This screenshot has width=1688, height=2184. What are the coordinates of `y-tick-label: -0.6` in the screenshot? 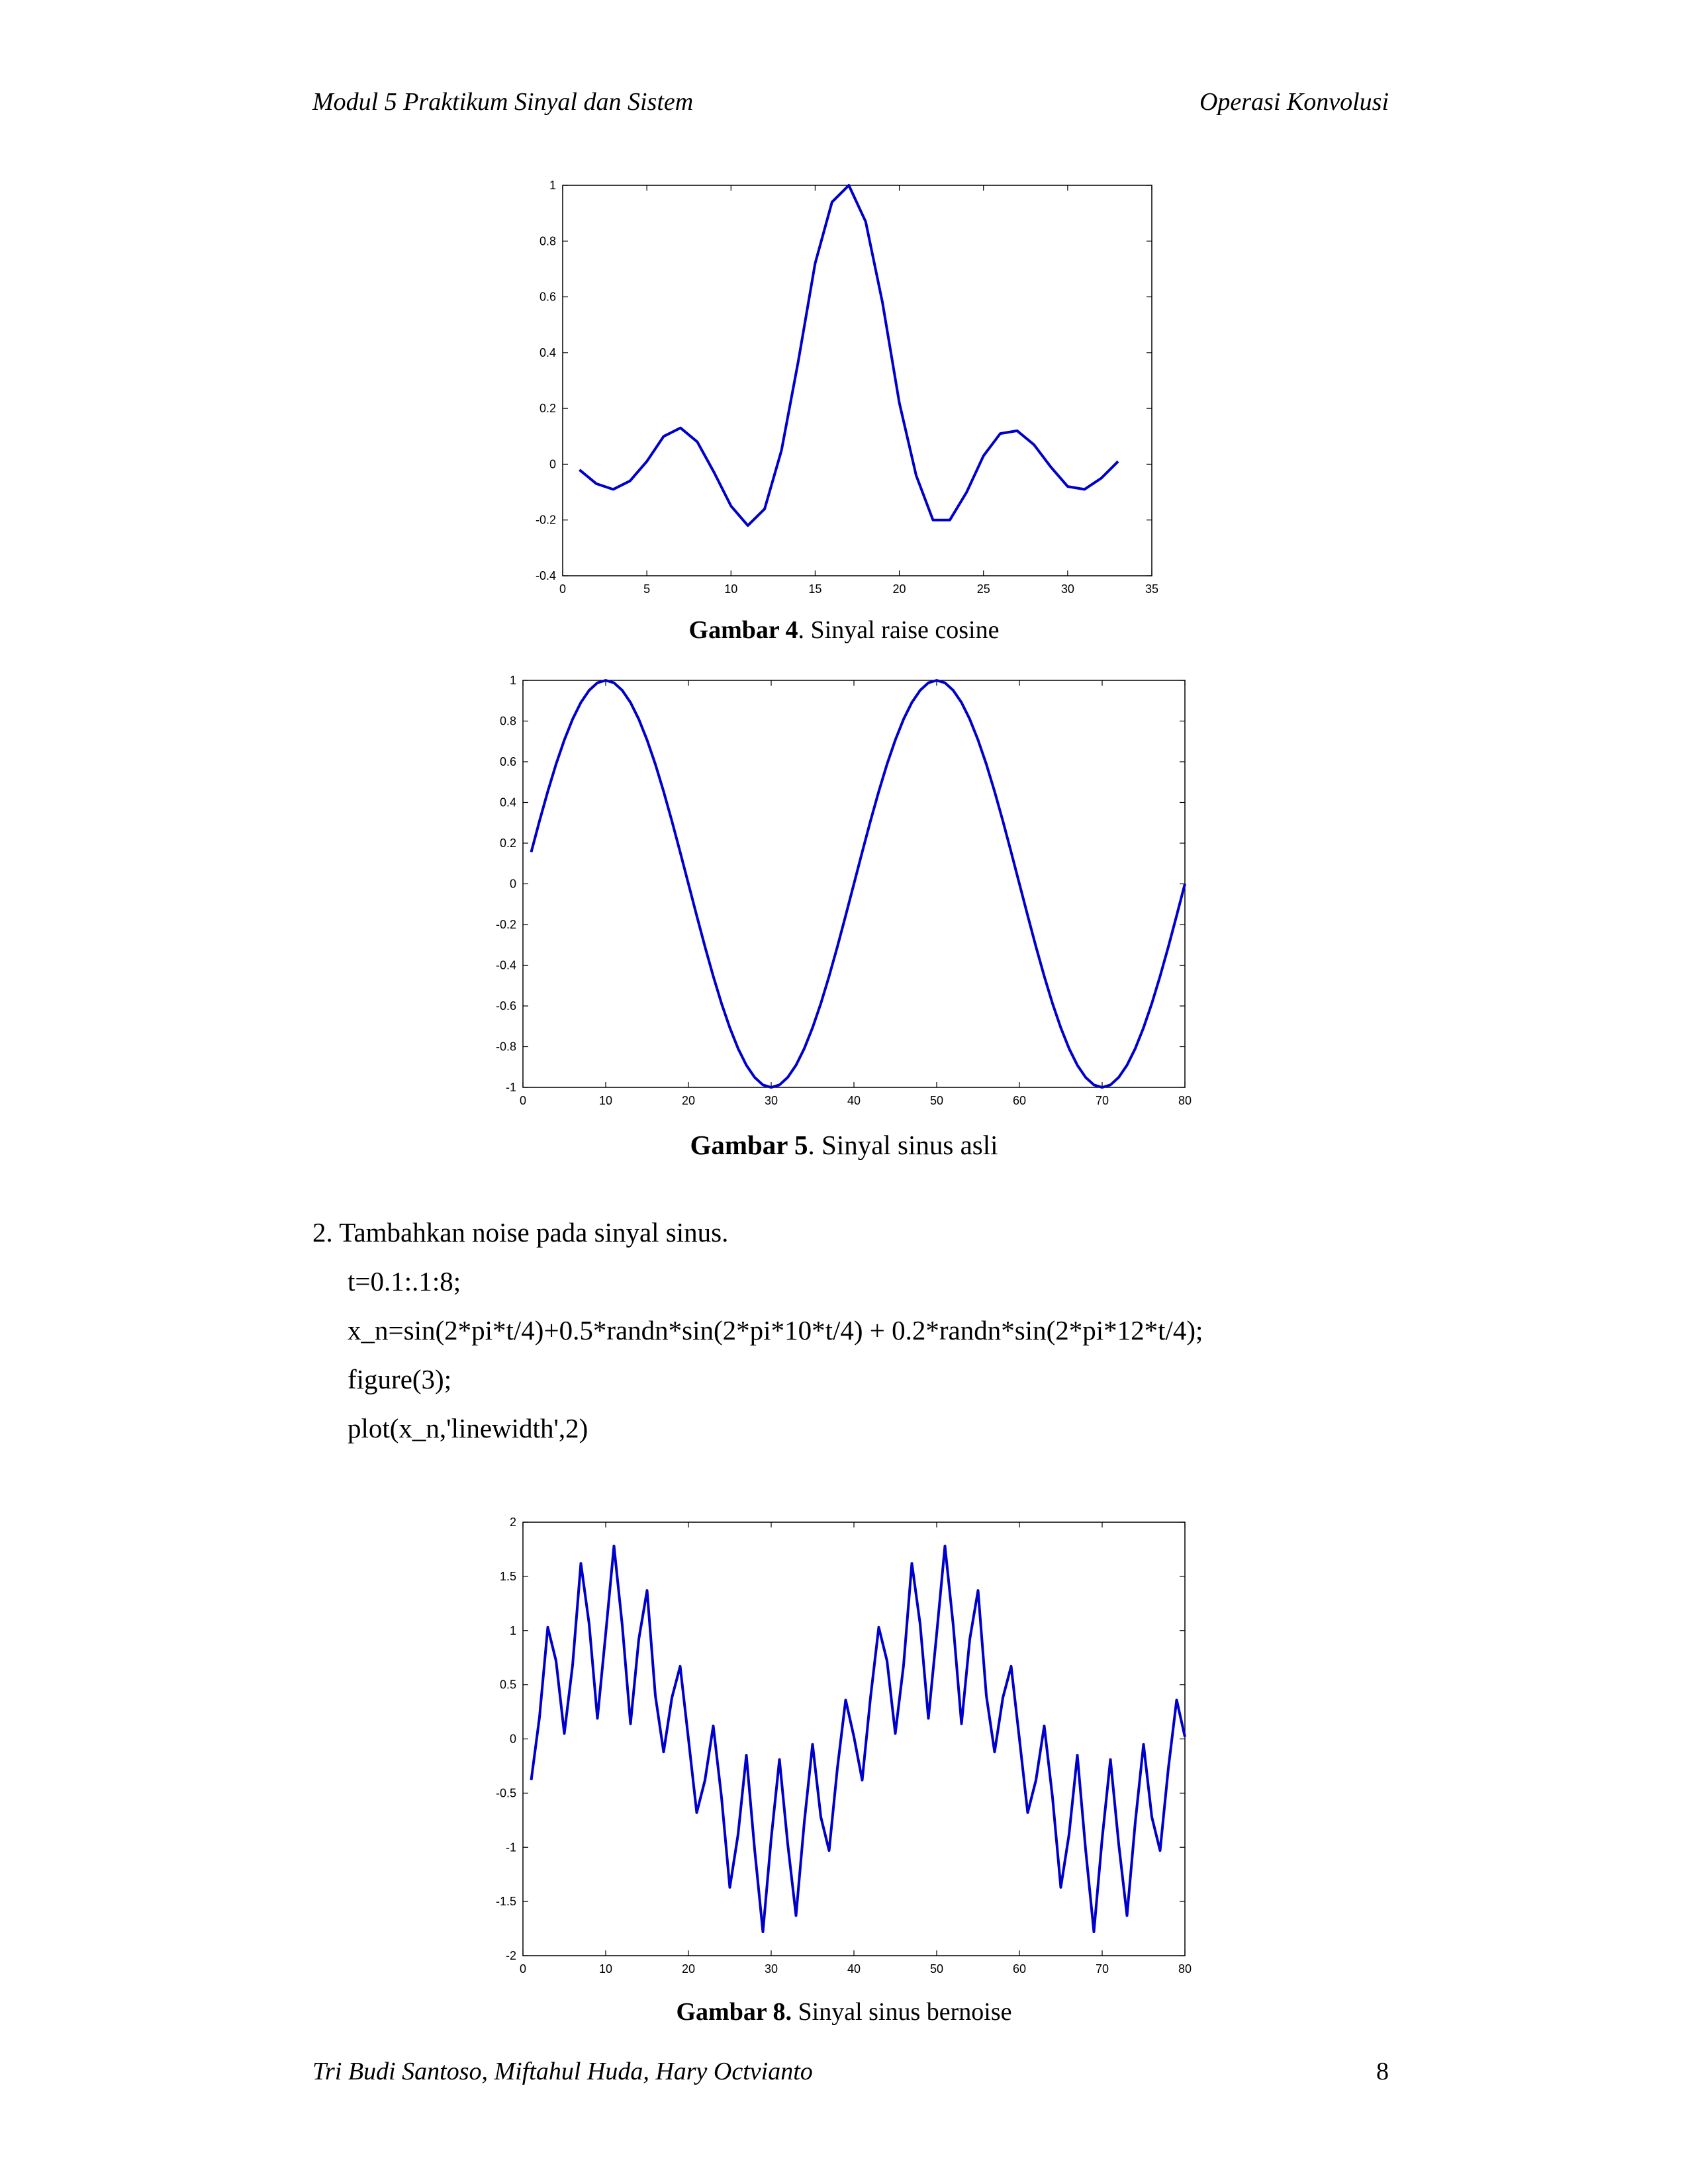 It's located at (506, 1006).